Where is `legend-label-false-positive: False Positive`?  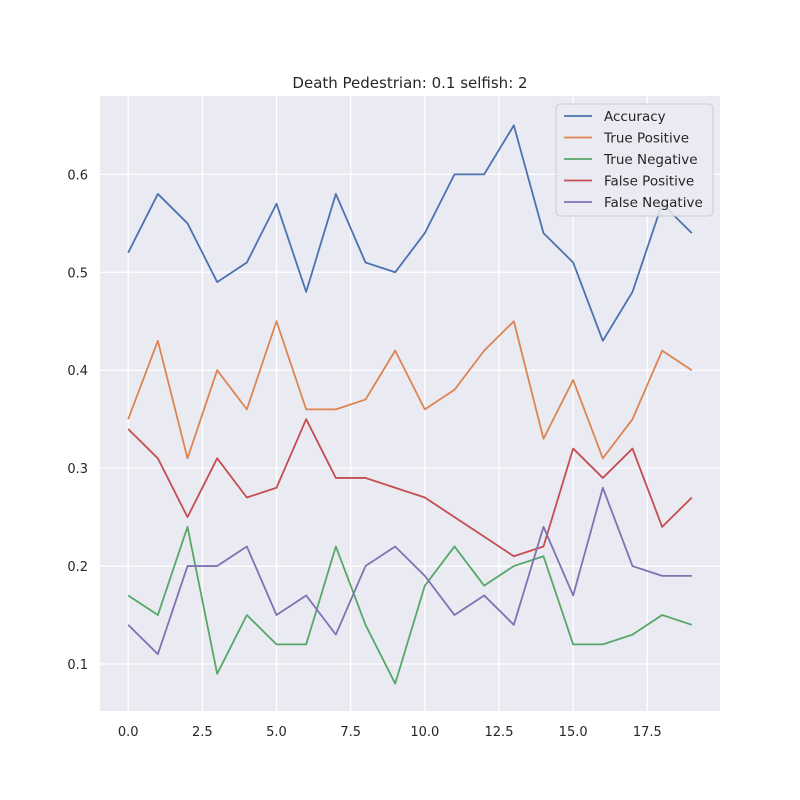 legend-label-false-positive: False Positive is located at coordinates (649, 182).